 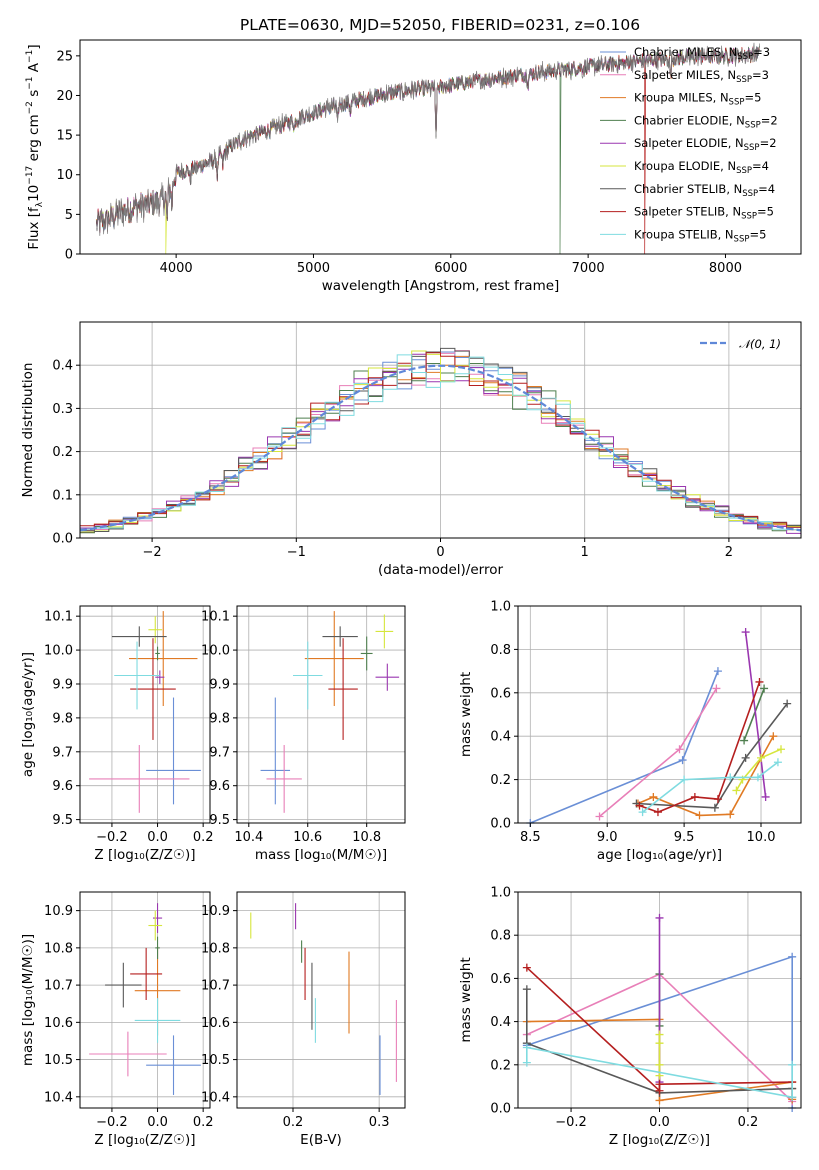 What do you see at coordinates (34, 95) in the screenshot?
I see `spectrum-ylabel-part: s` at bounding box center [34, 95].